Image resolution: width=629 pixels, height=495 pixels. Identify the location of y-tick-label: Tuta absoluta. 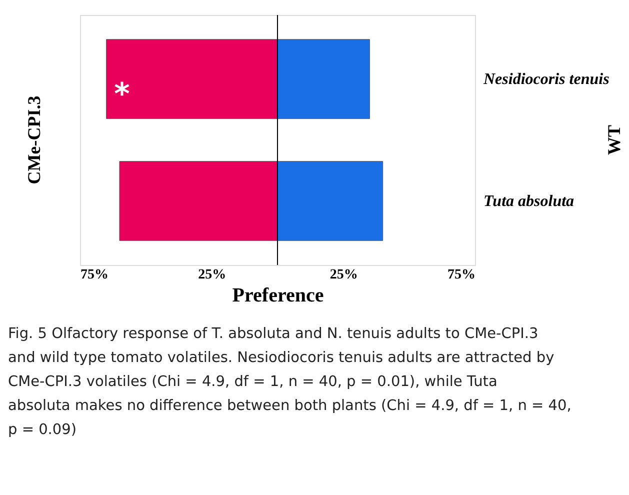
(529, 201).